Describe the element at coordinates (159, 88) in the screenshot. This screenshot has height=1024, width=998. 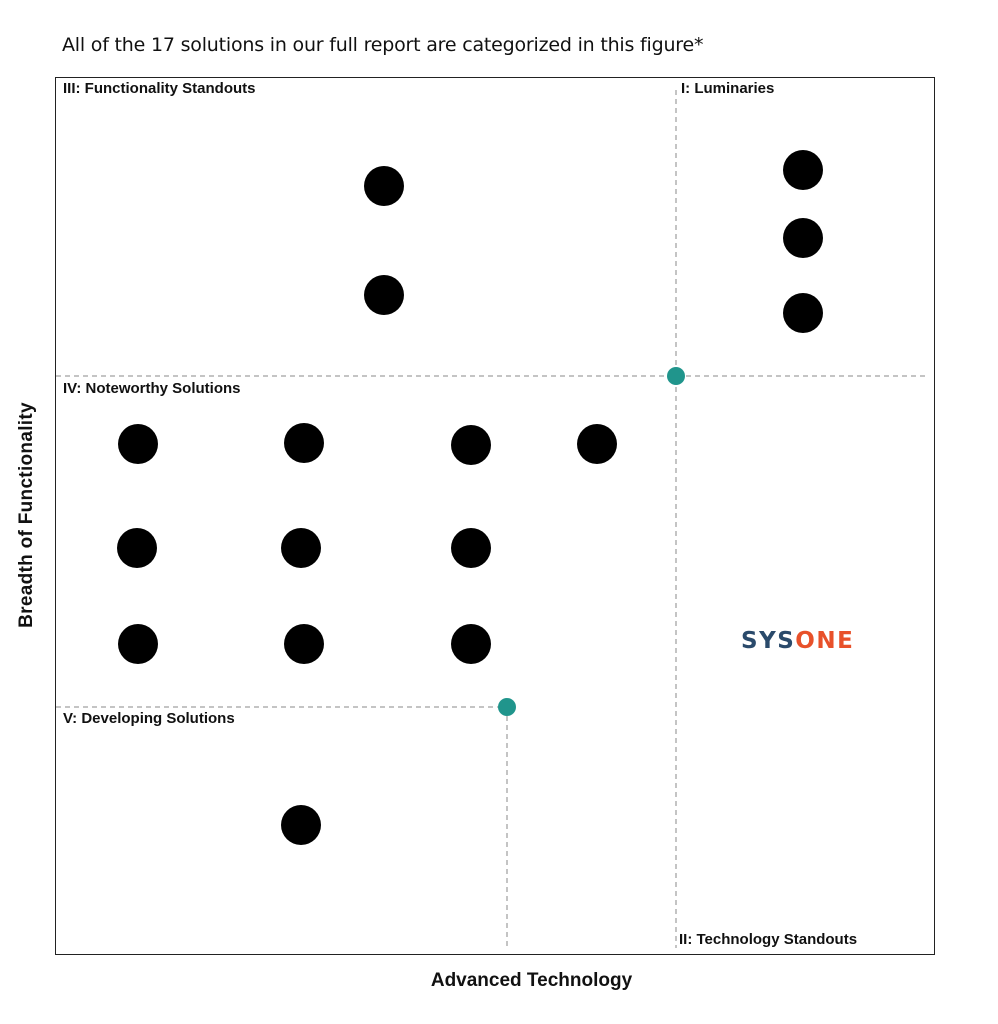
I see `quadrant-label-functionality-standouts: III: Functionality Standouts` at that location.